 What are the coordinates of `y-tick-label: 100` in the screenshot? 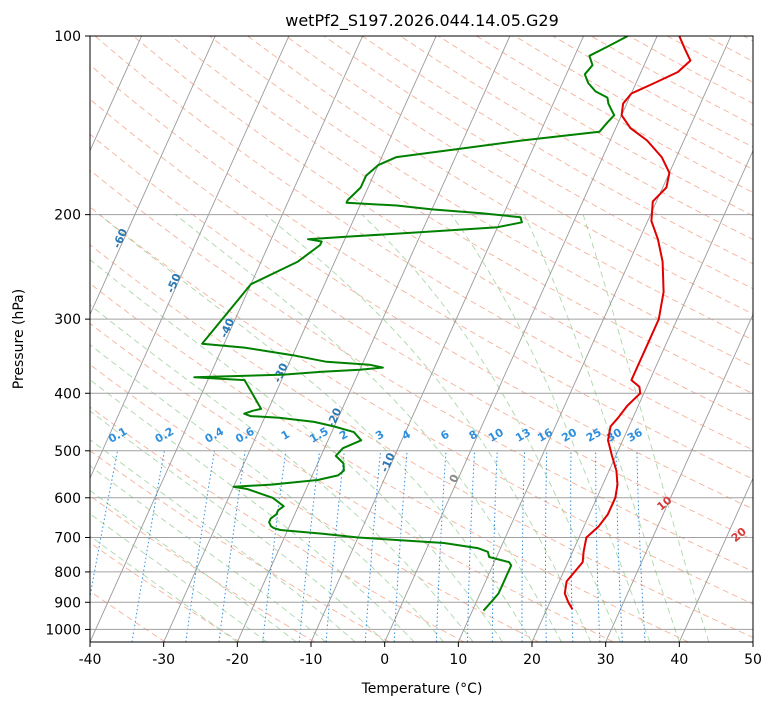 It's located at (67, 37).